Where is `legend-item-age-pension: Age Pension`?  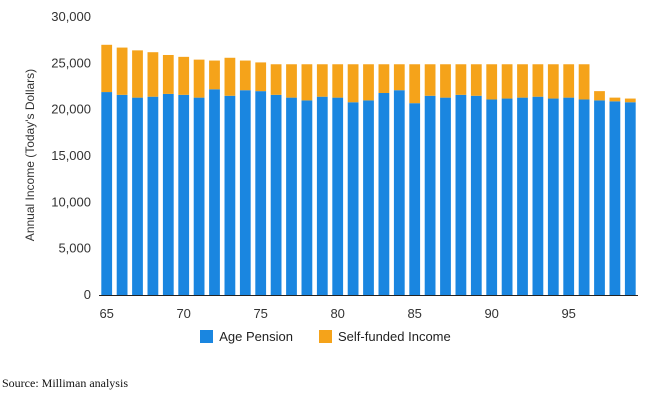 legend-item-age-pension: Age Pension is located at coordinates (246, 336).